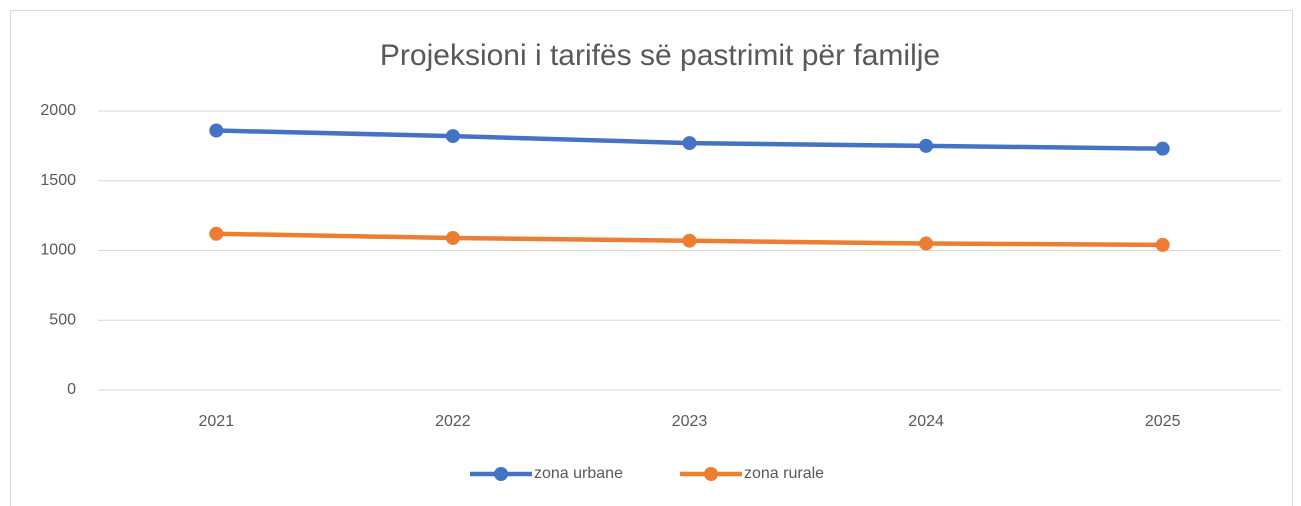 The image size is (1301, 506). What do you see at coordinates (784, 473) in the screenshot?
I see `legend-label: zona rurale` at bounding box center [784, 473].